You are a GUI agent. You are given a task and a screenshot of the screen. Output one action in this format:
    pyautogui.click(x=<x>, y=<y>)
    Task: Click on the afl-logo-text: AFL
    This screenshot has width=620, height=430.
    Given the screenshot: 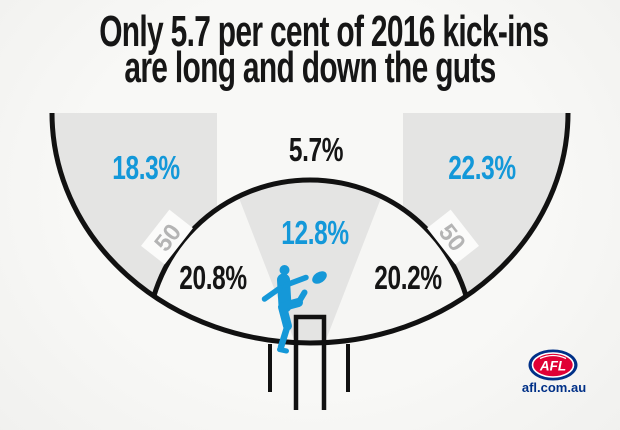 What is the action you would take?
    pyautogui.click(x=552, y=366)
    